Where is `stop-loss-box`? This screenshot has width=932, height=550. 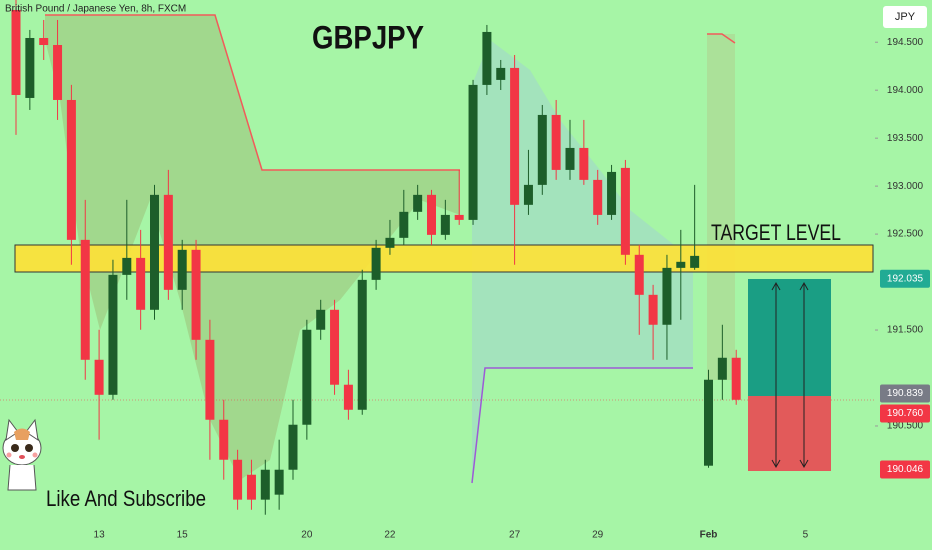 stop-loss-box is located at coordinates (789, 433).